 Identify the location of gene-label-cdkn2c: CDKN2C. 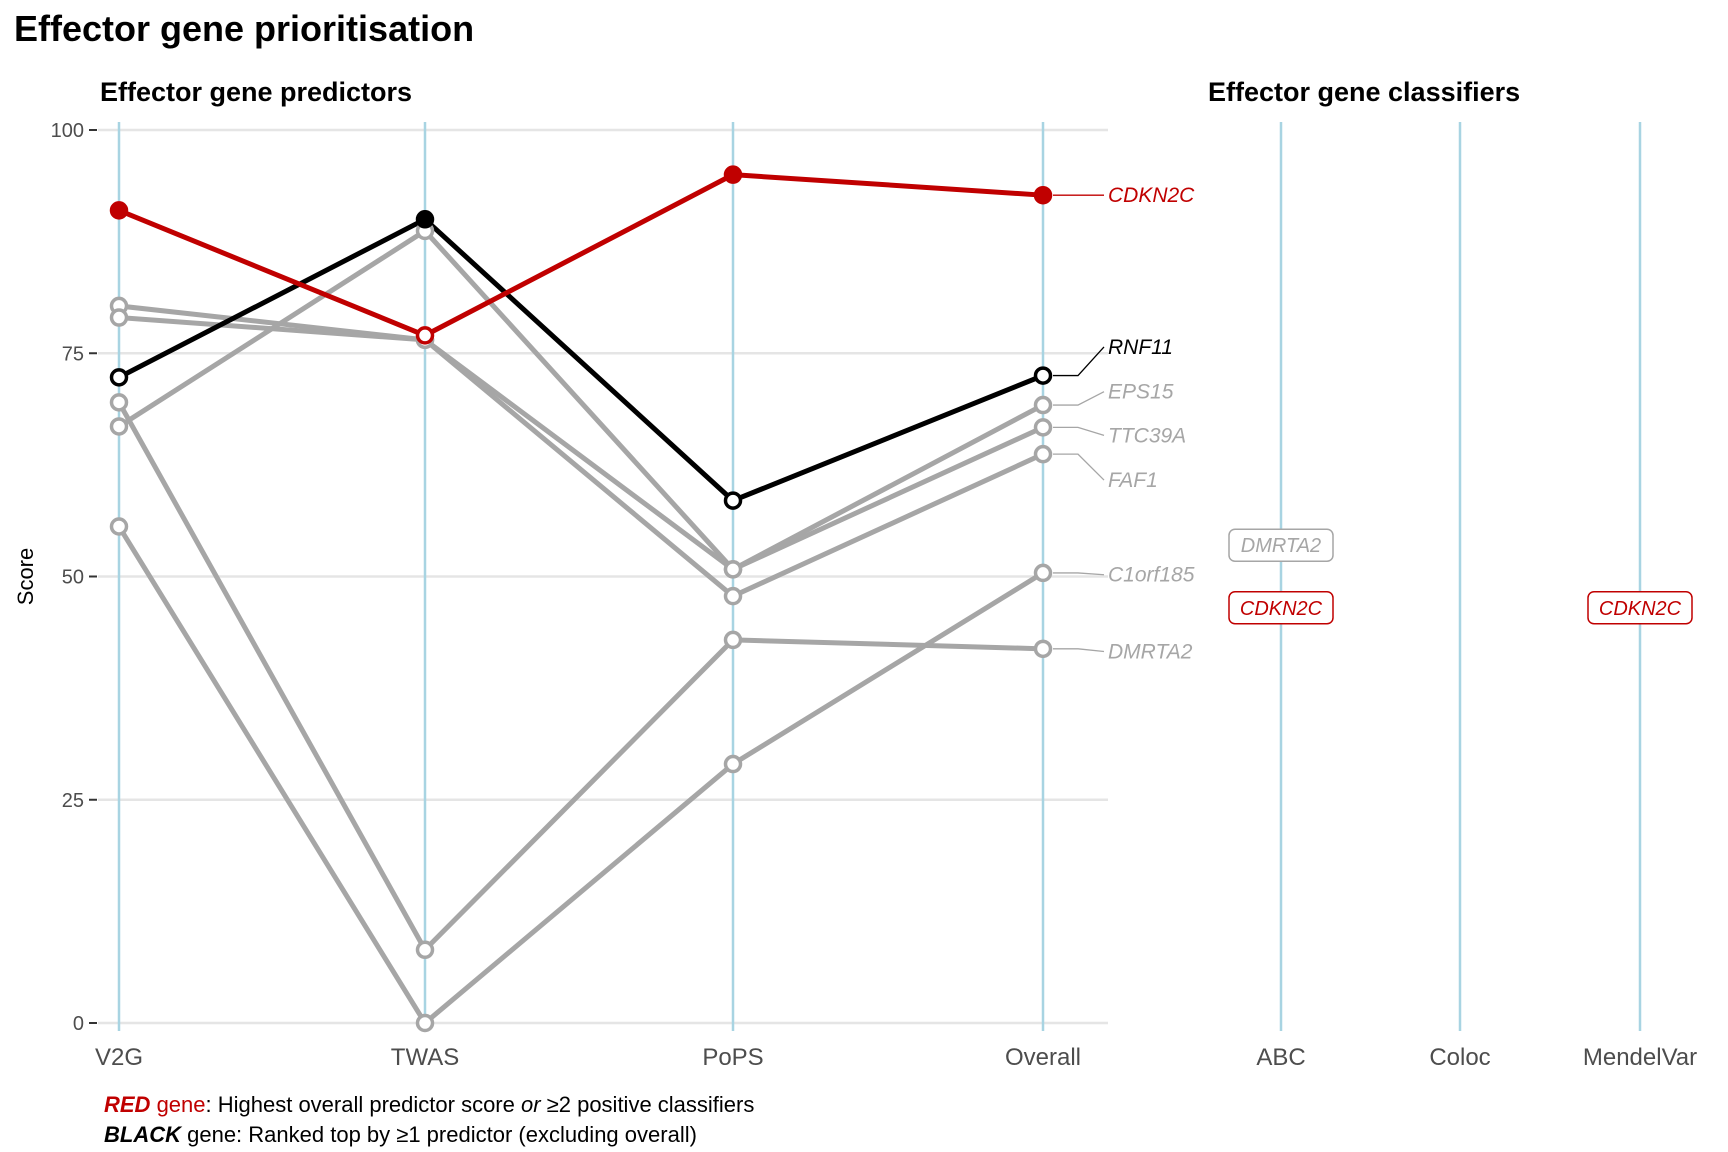
(1151, 195).